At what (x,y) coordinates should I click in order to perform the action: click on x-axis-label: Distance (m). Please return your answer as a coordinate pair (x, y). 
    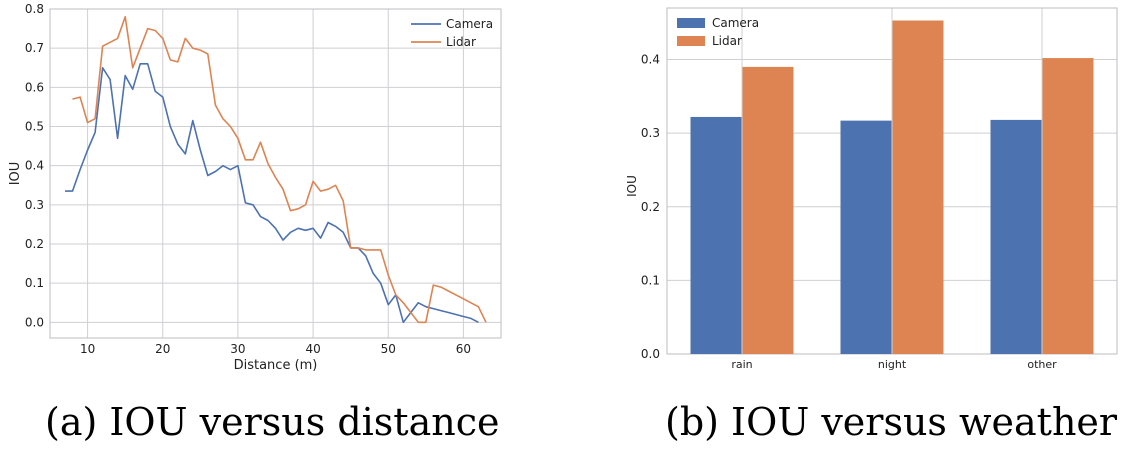
    Looking at the image, I should click on (276, 365).